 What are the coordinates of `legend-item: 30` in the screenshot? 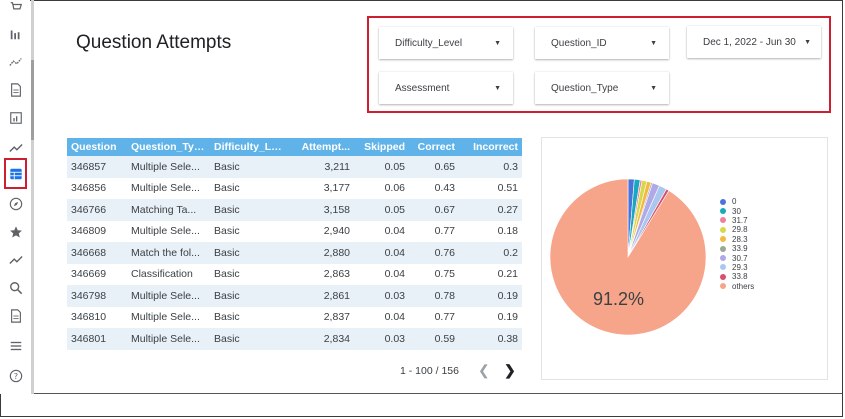 It's located at (737, 211).